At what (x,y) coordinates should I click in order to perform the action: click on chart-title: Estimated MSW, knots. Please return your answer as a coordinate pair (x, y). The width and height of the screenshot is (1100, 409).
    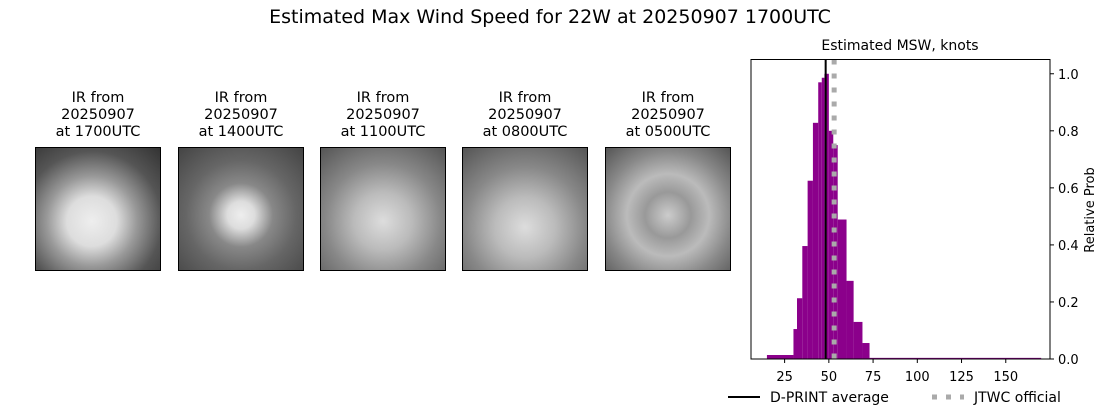
    Looking at the image, I should click on (899, 46).